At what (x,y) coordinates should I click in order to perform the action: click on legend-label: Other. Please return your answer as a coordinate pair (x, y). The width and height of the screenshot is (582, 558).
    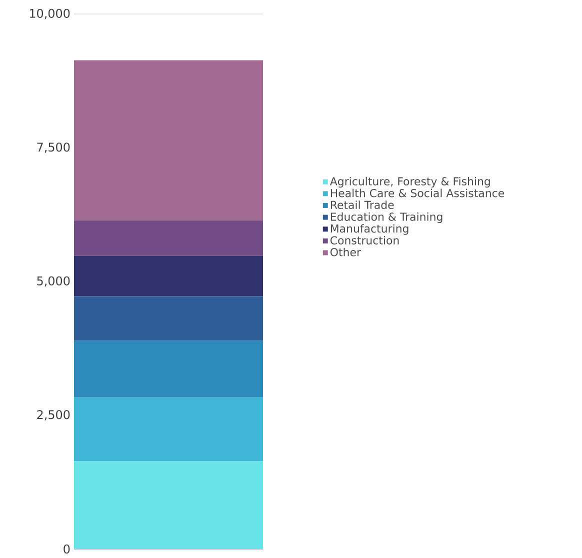
    Looking at the image, I should click on (345, 252).